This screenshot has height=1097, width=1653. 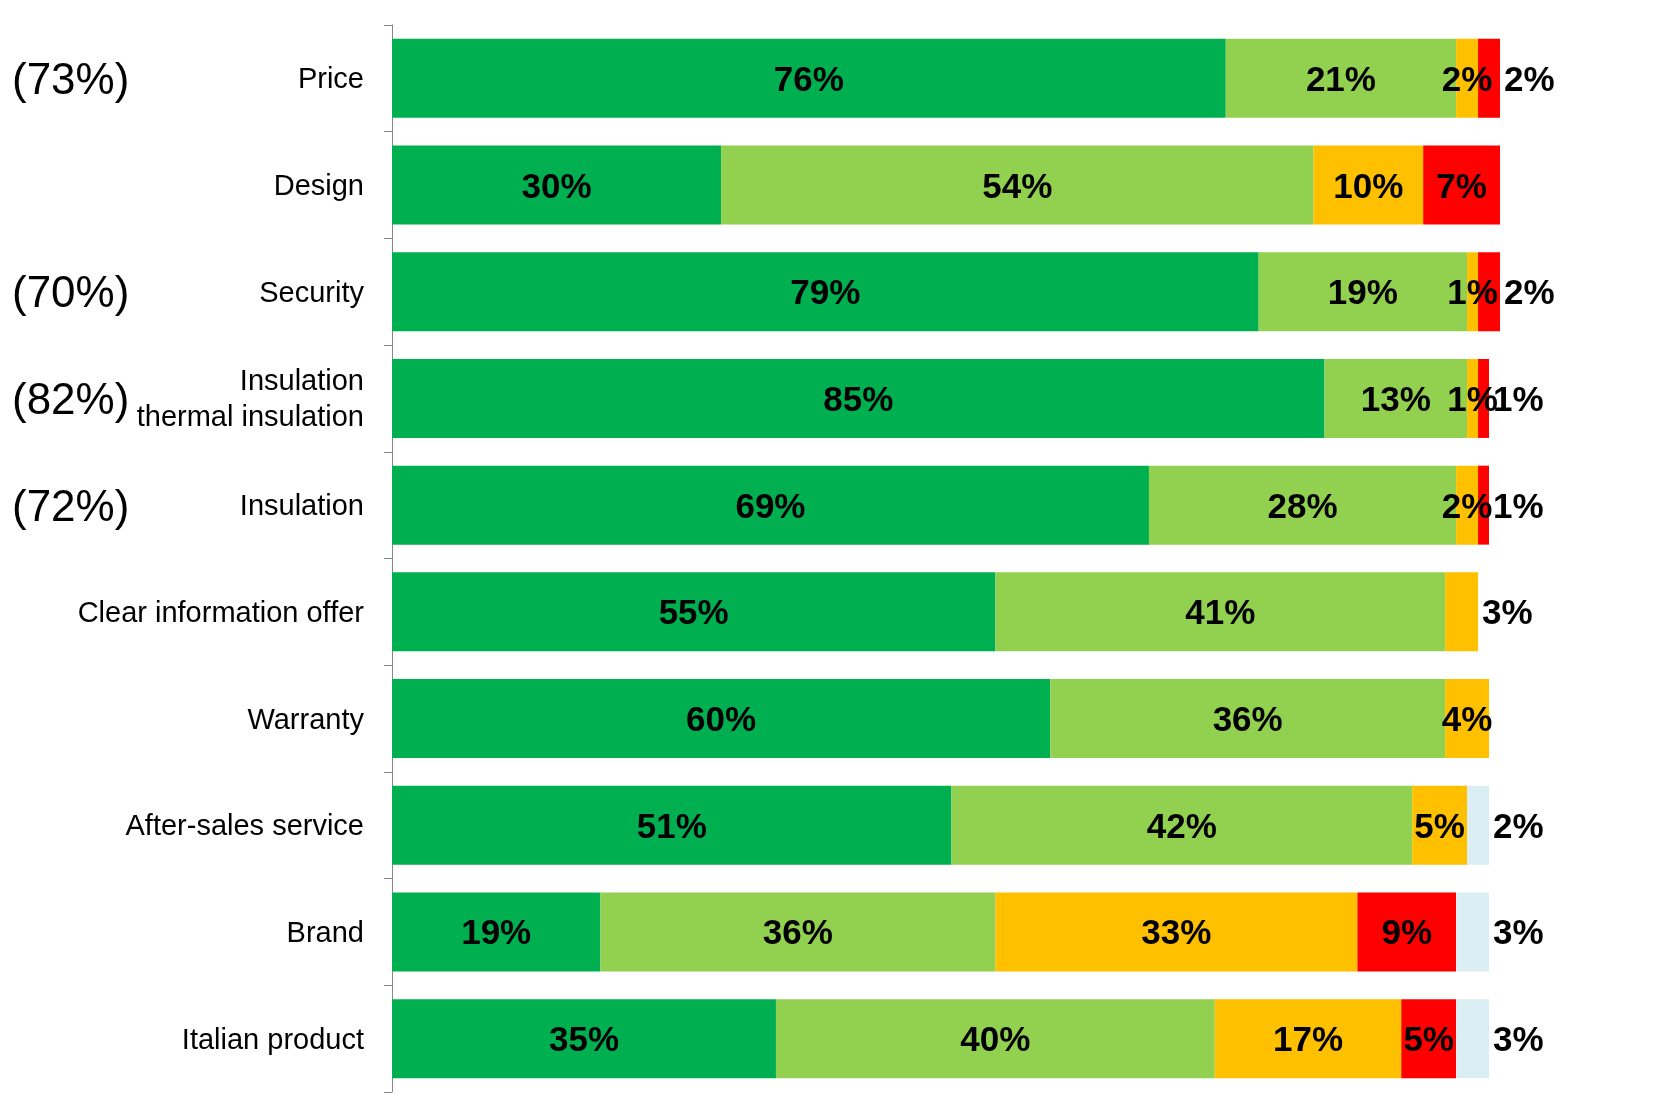 I want to click on text: (82%), so click(x=71, y=398).